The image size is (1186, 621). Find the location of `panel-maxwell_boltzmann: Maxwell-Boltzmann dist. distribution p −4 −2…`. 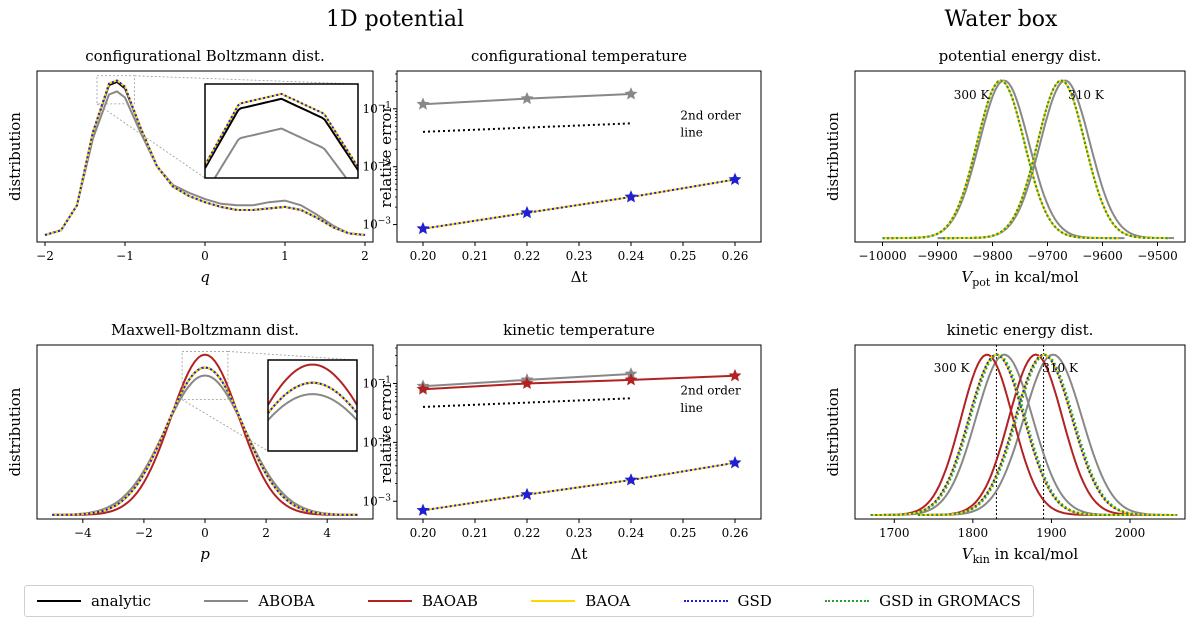

panel-maxwell_boltzmann: Maxwell-Boltzmann dist. distribution p −4 −2… is located at coordinates (190, 442).